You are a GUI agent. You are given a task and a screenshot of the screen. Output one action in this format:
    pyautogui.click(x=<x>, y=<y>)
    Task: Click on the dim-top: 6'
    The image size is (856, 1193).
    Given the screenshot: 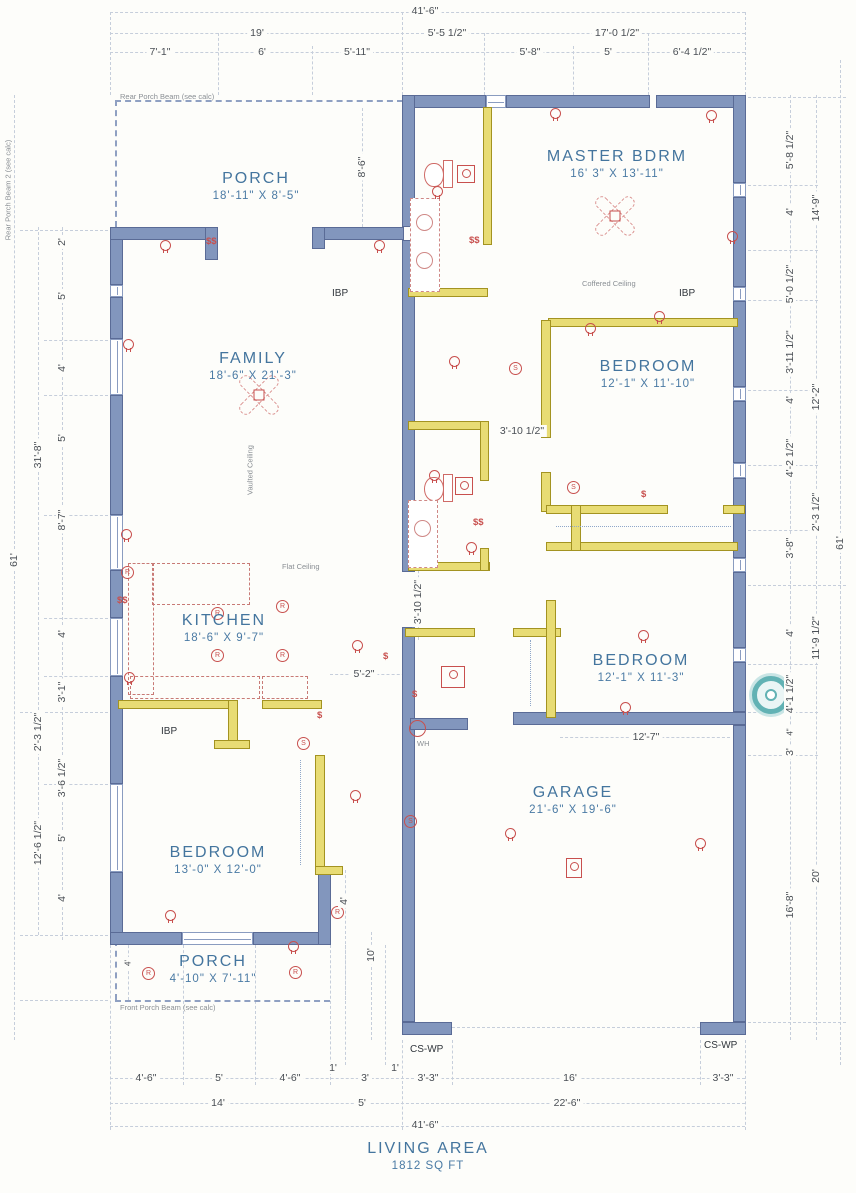 What is the action you would take?
    pyautogui.click(x=262, y=52)
    